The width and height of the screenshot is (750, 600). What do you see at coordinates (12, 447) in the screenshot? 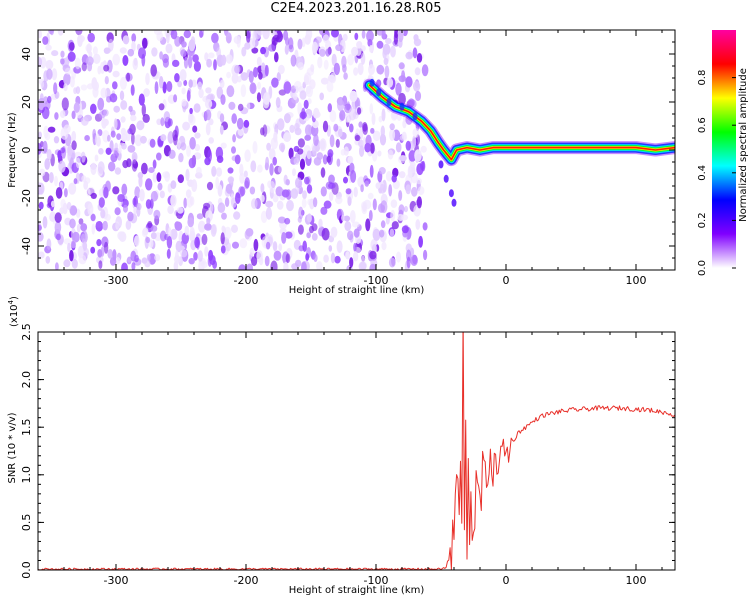
I see `bottom-y-axis-label: SNR (10 * v/v)` at bounding box center [12, 447].